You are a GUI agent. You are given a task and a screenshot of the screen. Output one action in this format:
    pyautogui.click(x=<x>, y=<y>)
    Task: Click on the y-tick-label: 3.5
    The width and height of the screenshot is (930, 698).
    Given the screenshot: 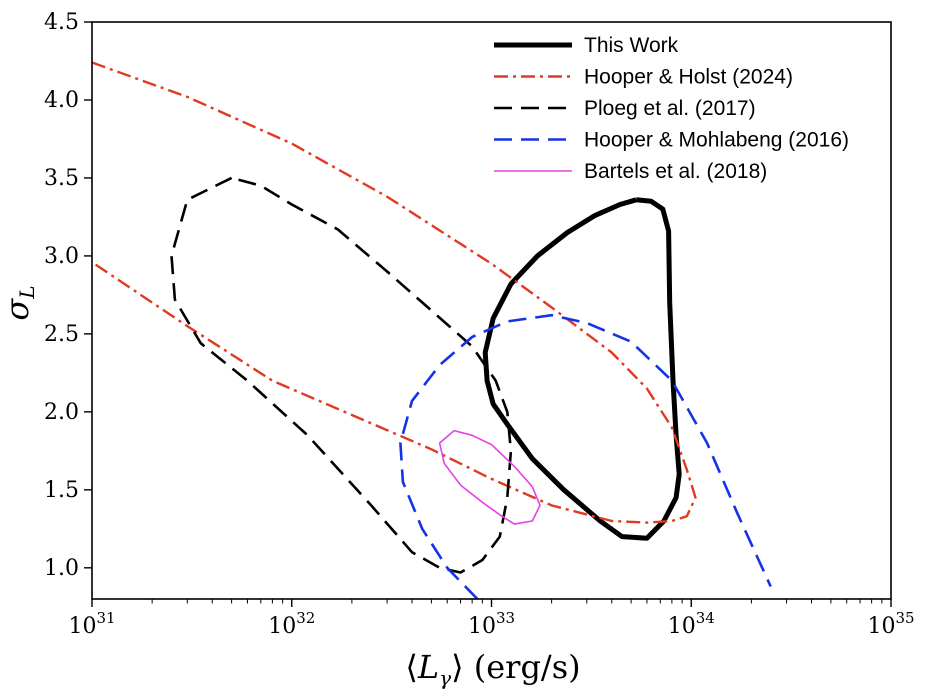 What is the action you would take?
    pyautogui.click(x=61, y=178)
    